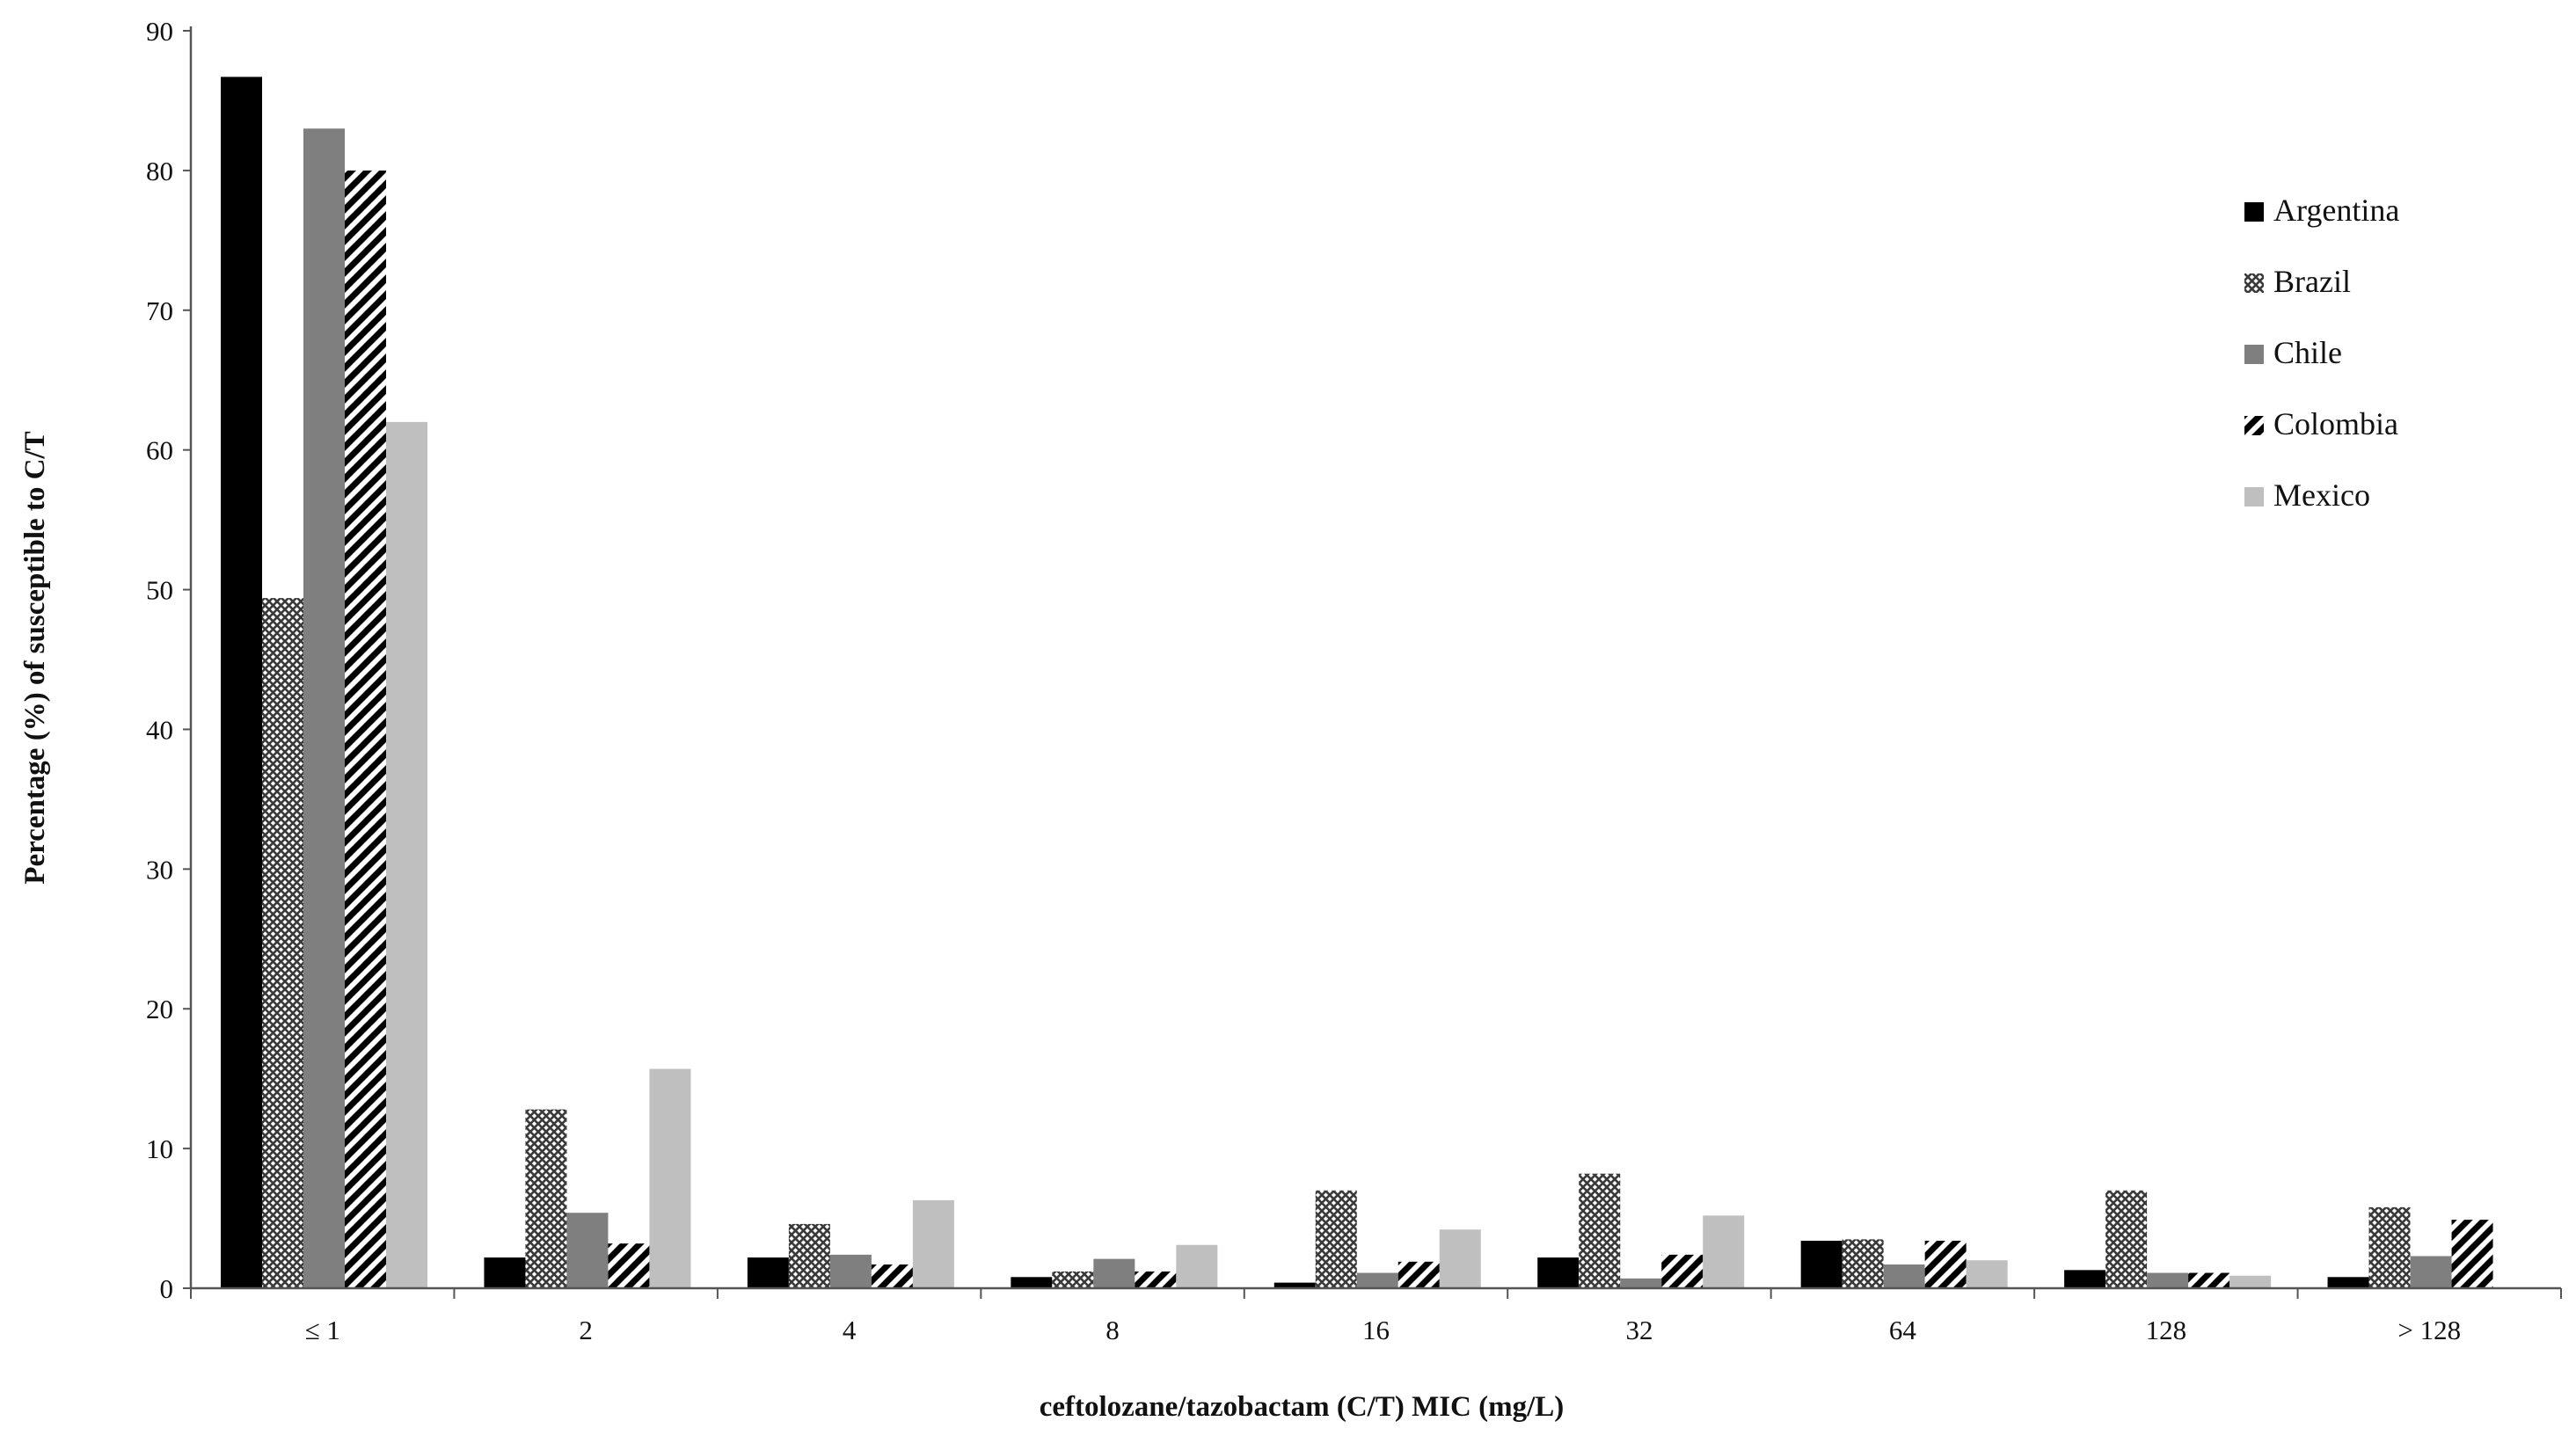 This screenshot has height=1443, width=2576. I want to click on legend-swatch-chile, so click(2254, 354).